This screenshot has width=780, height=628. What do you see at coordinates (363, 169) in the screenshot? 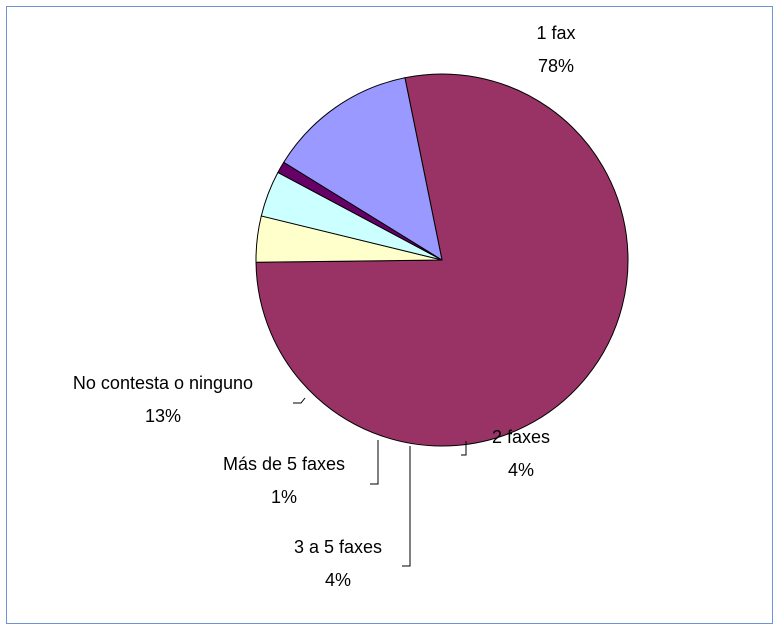
I see `pie-slice-no-contesta-o-ninguno` at bounding box center [363, 169].